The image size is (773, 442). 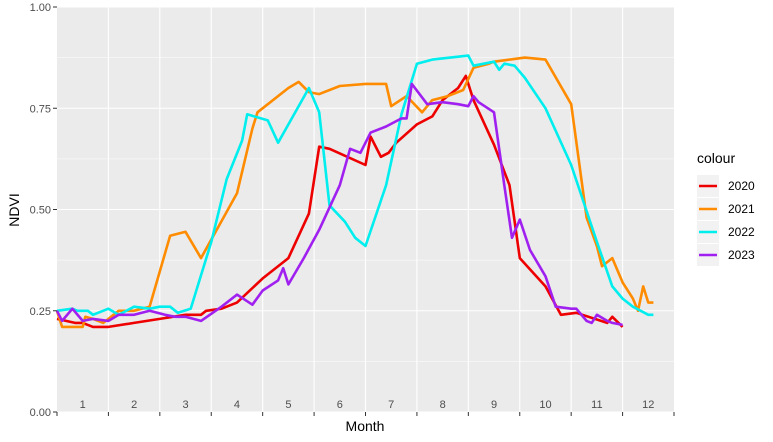 What do you see at coordinates (340, 405) in the screenshot?
I see `x-tick-label: 6` at bounding box center [340, 405].